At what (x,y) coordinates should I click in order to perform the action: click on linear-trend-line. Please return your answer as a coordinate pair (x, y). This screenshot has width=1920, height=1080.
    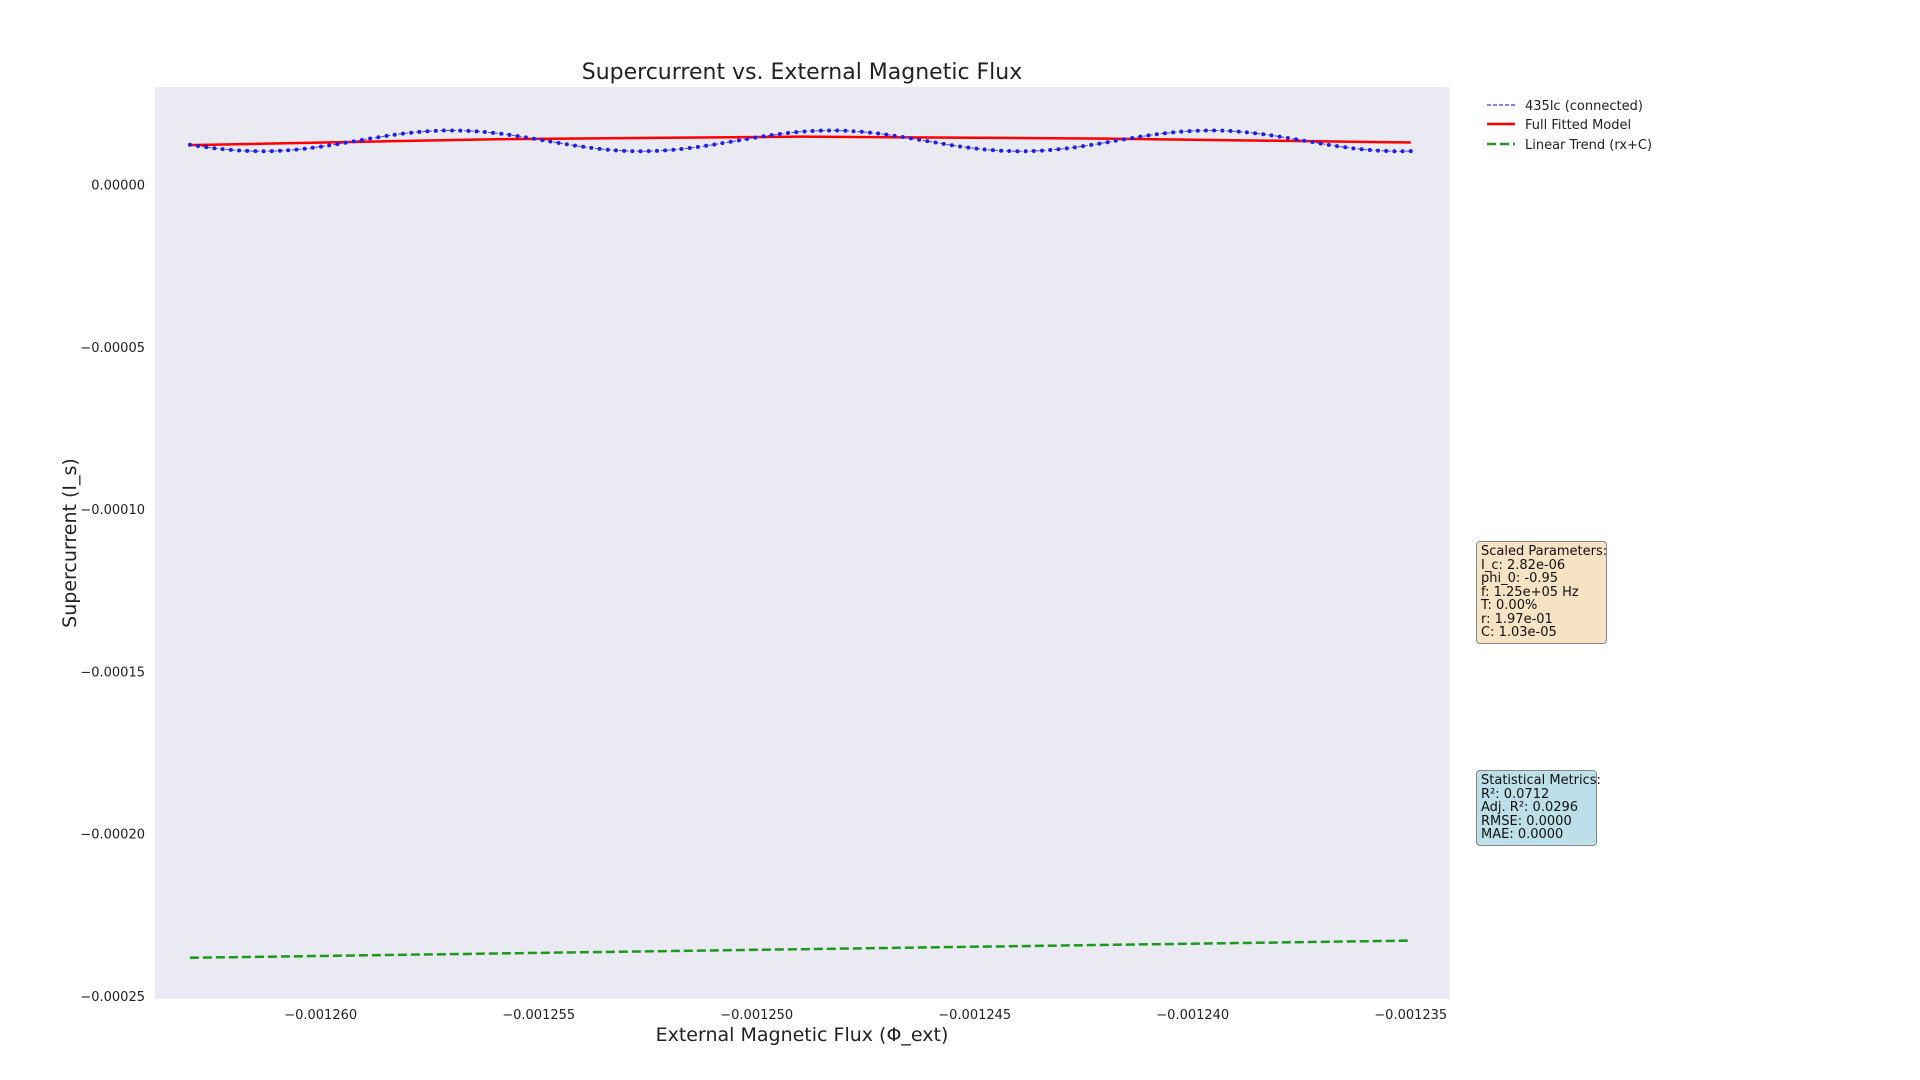
    Looking at the image, I should click on (800, 949).